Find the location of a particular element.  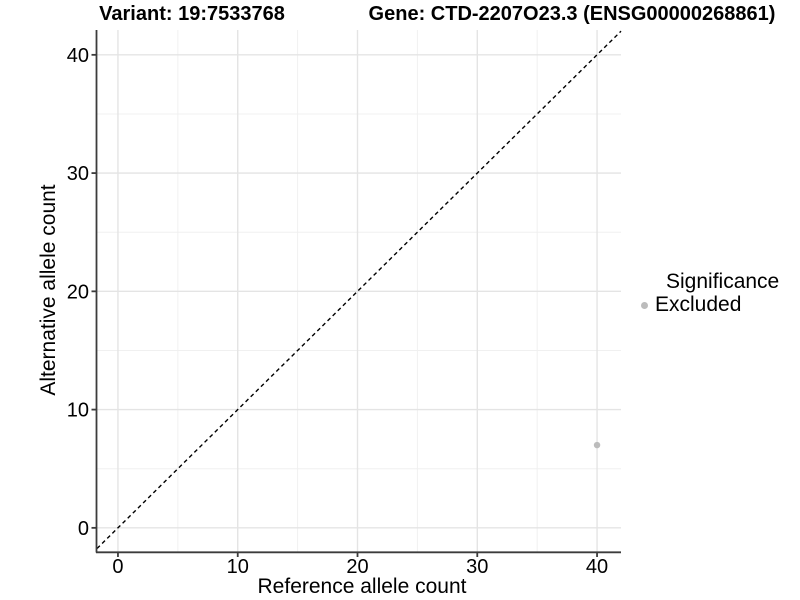

y-tick-label: 30 is located at coordinates (78, 174).